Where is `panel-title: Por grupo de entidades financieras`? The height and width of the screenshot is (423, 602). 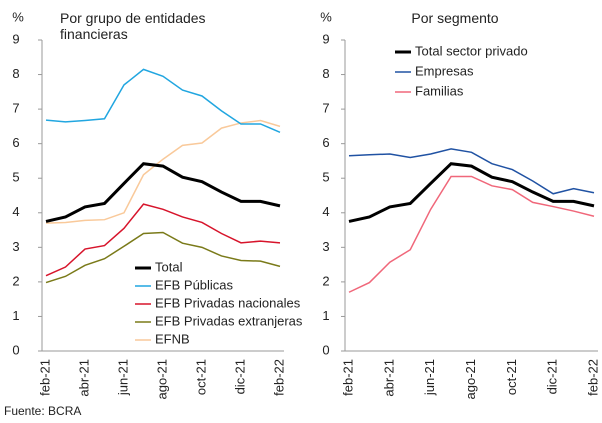 panel-title: Por grupo de entidades financieras is located at coordinates (133, 26).